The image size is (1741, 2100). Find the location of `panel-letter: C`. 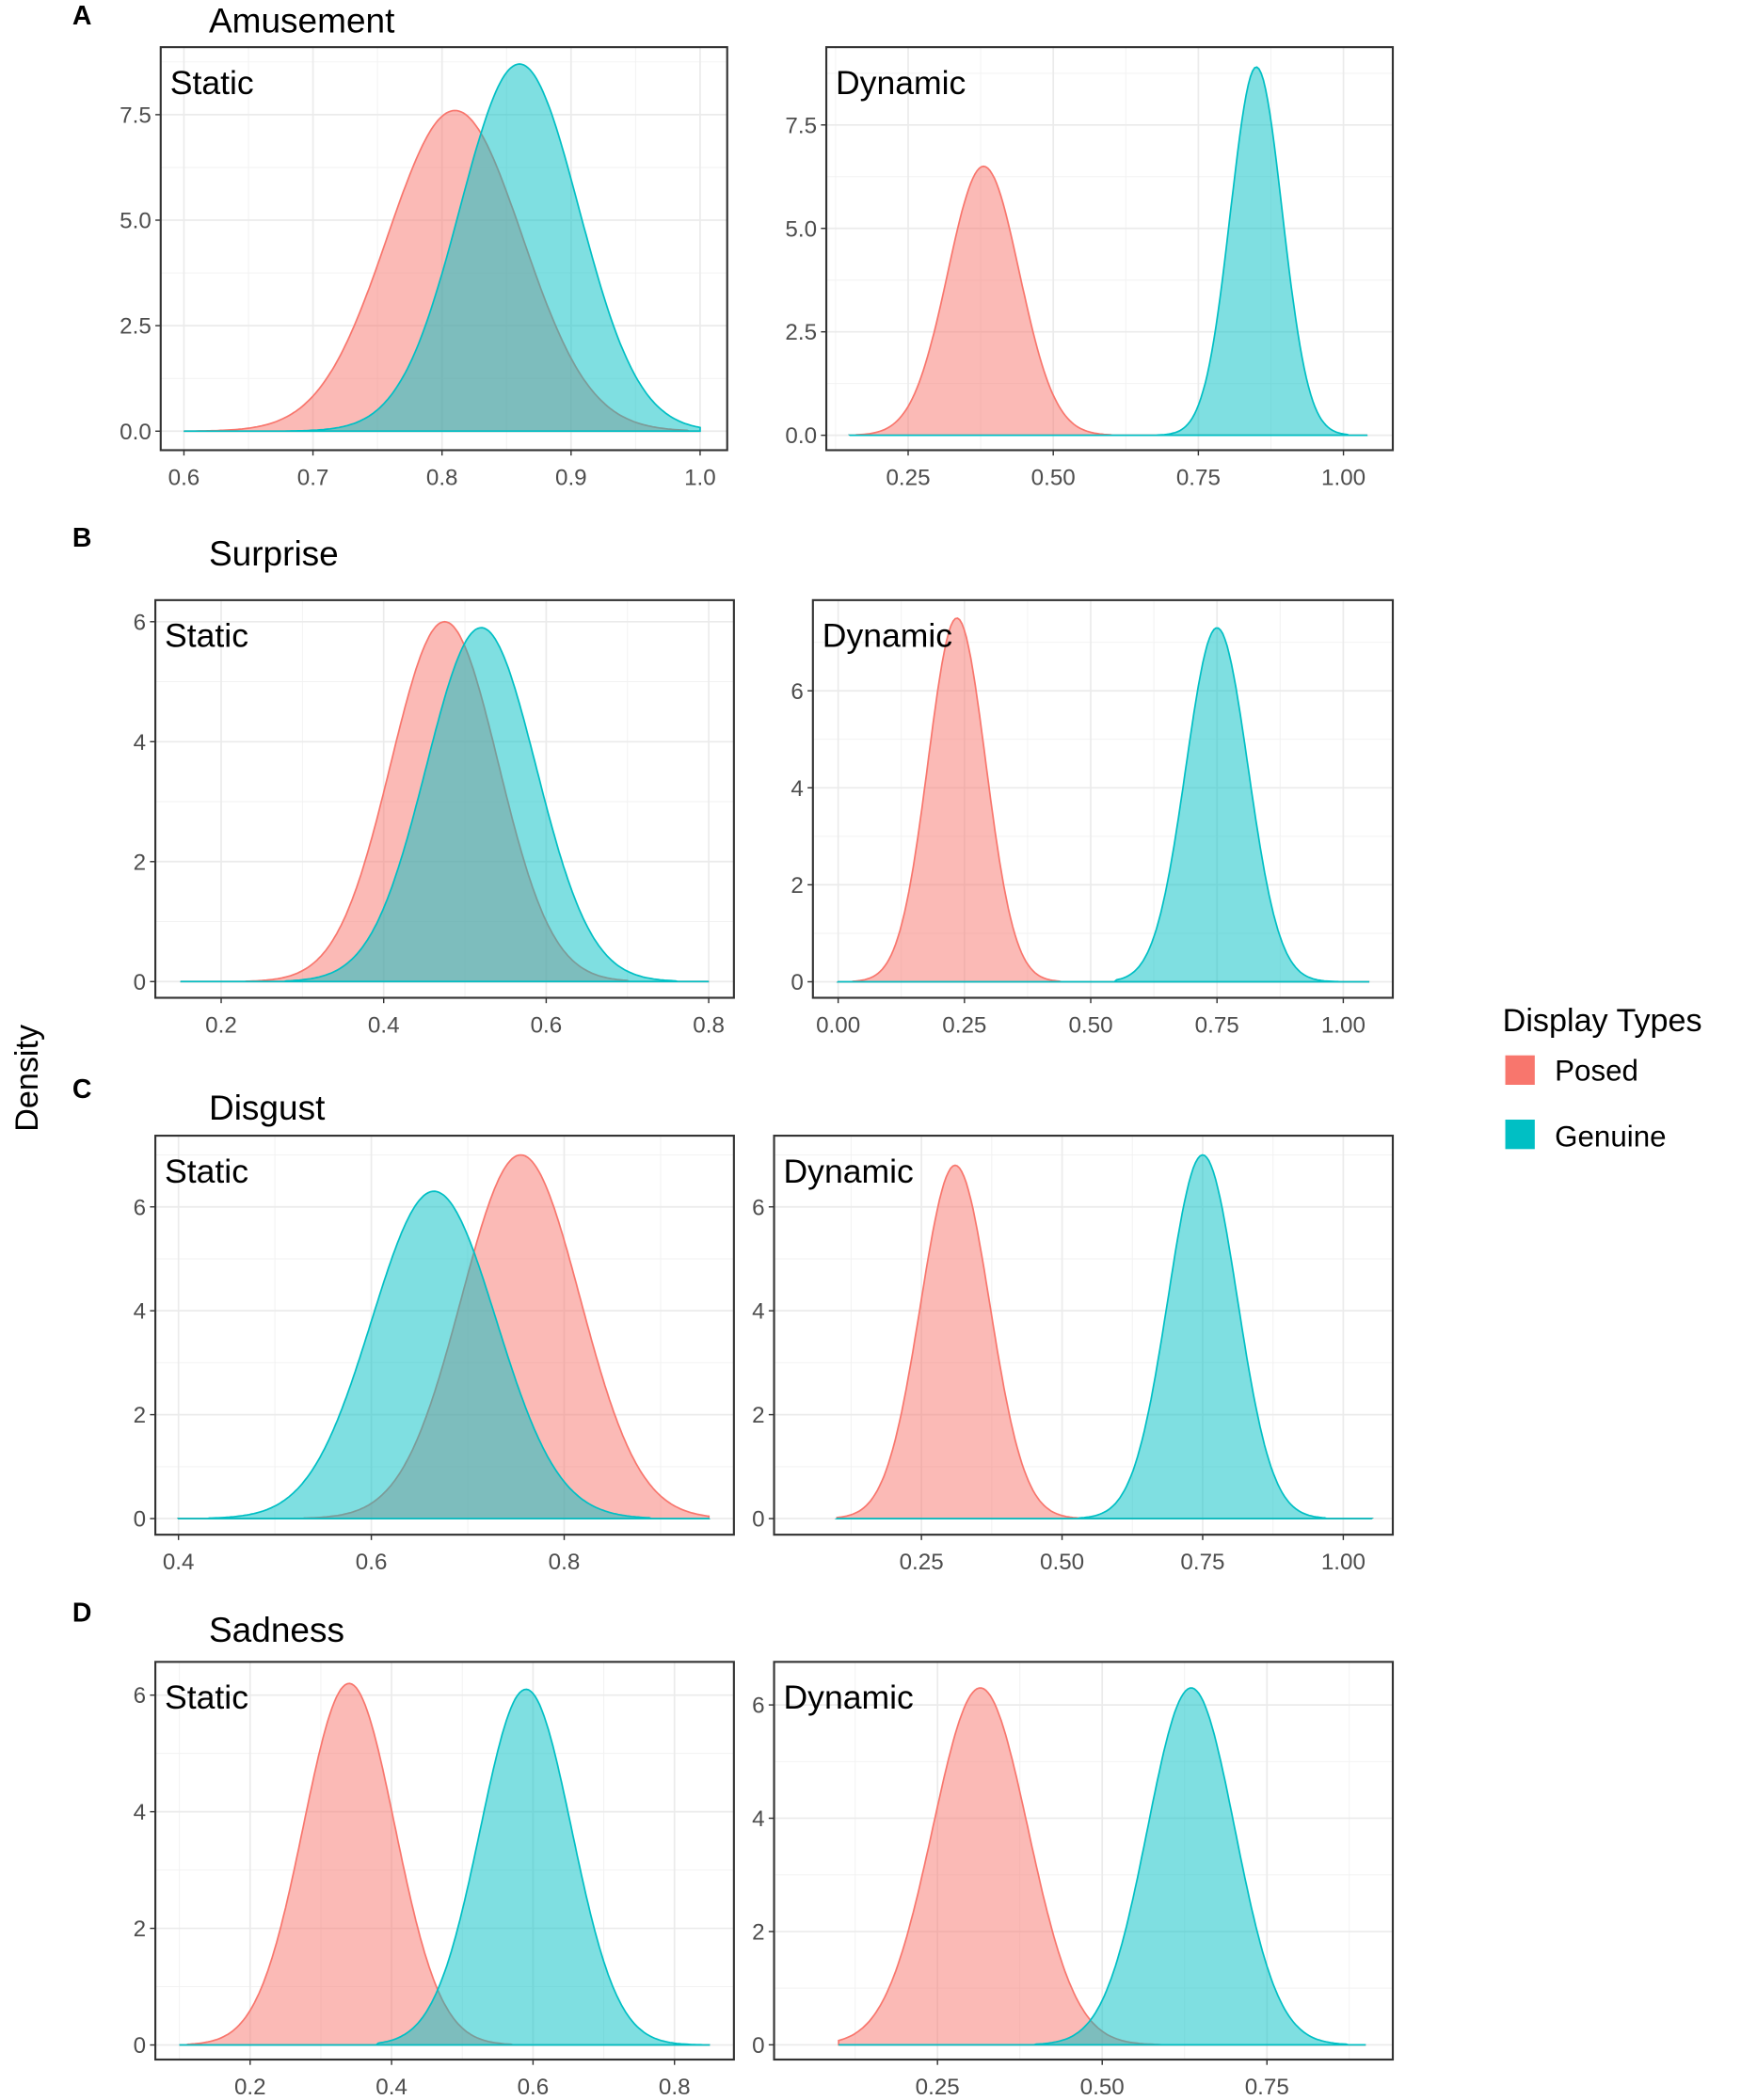

panel-letter: C is located at coordinates (82, 1090).